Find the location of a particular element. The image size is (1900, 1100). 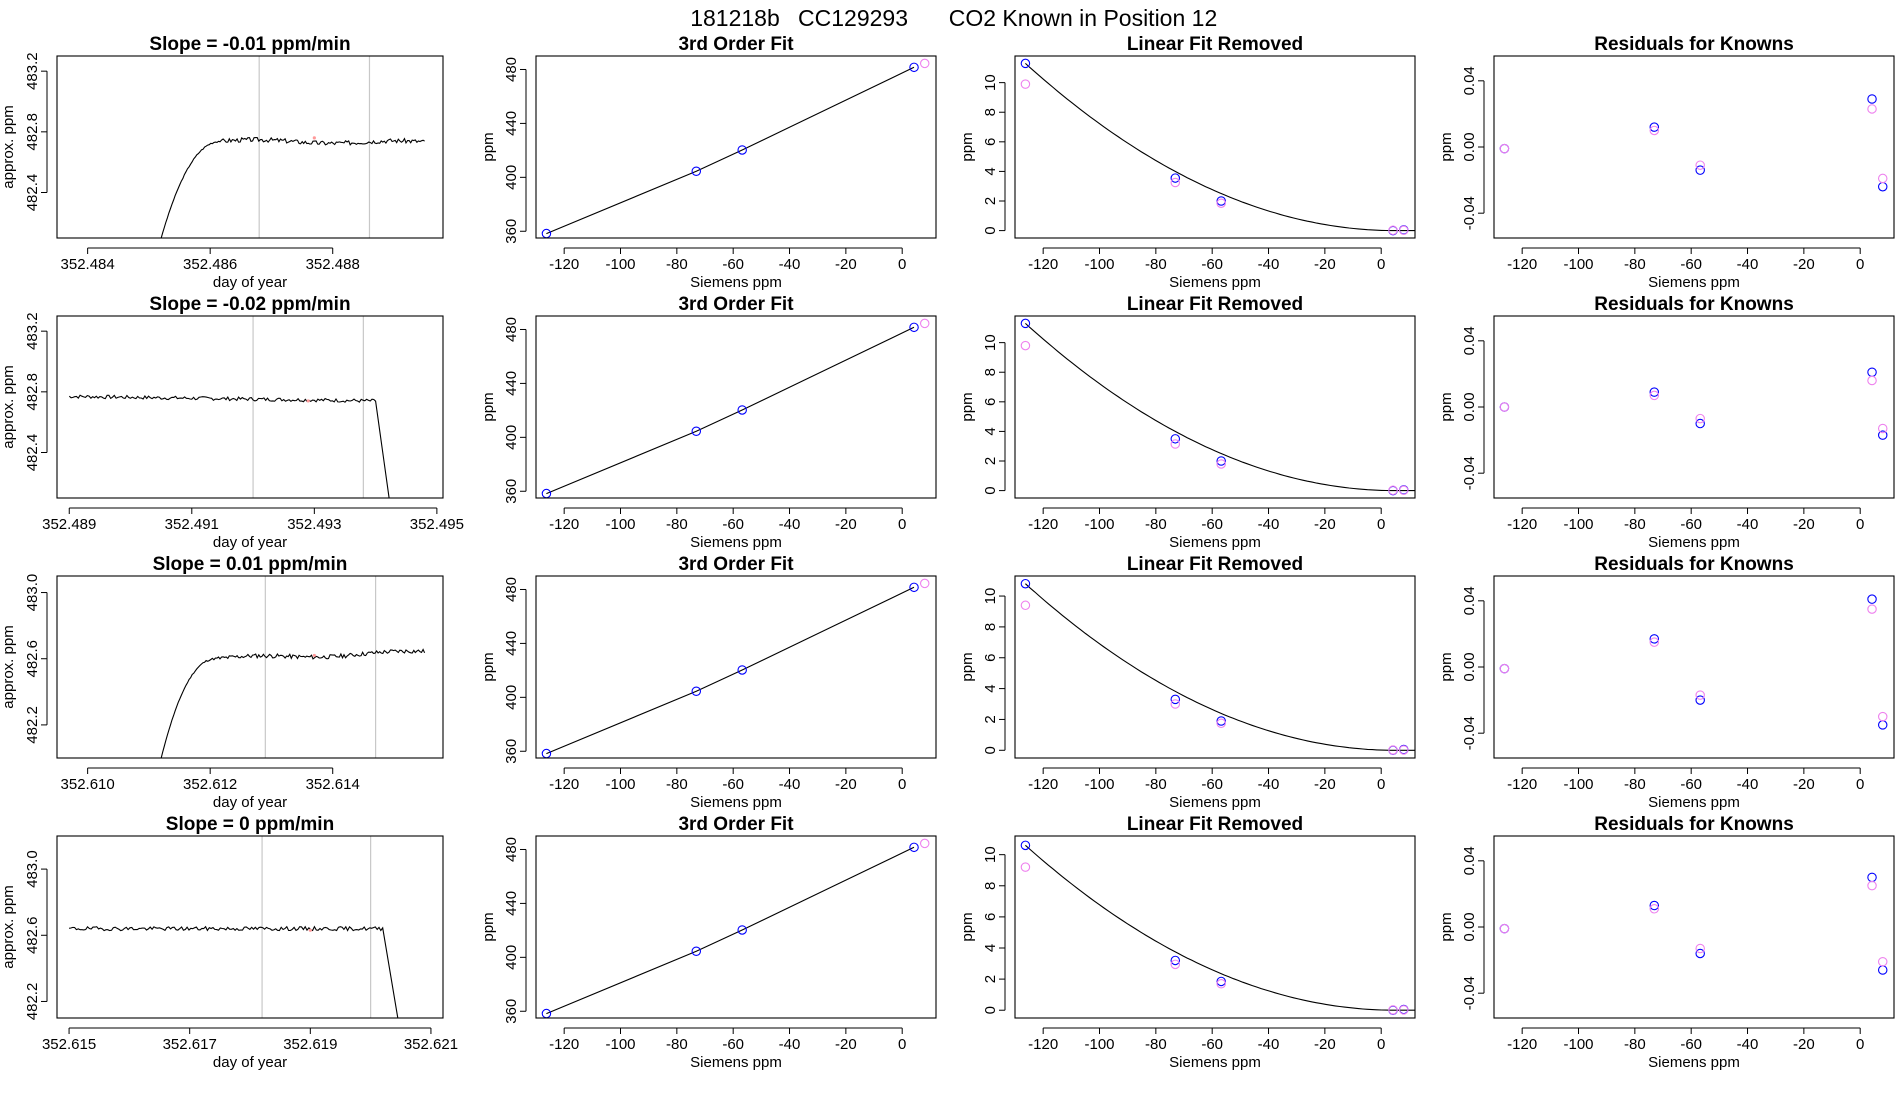

y-axis-label: approx. ppm is located at coordinates (8, 406).